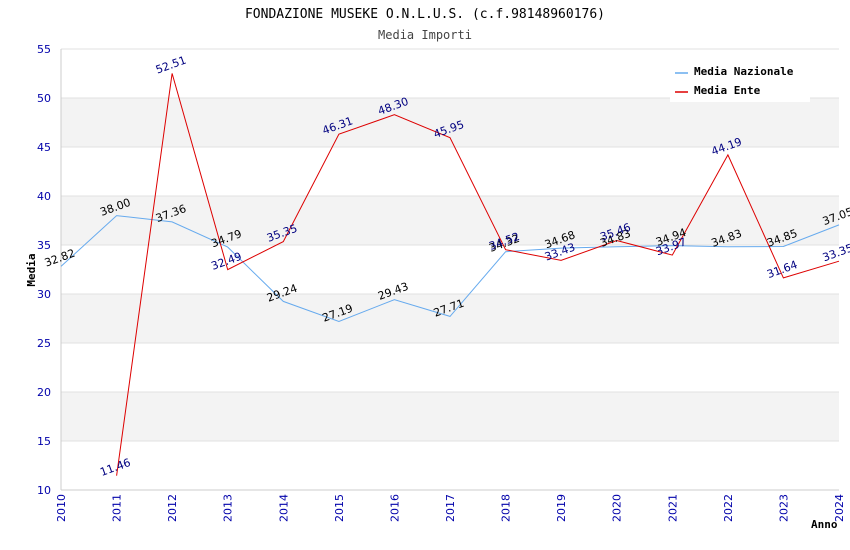  I want to click on x-tick-label: 2022, so click(728, 508).